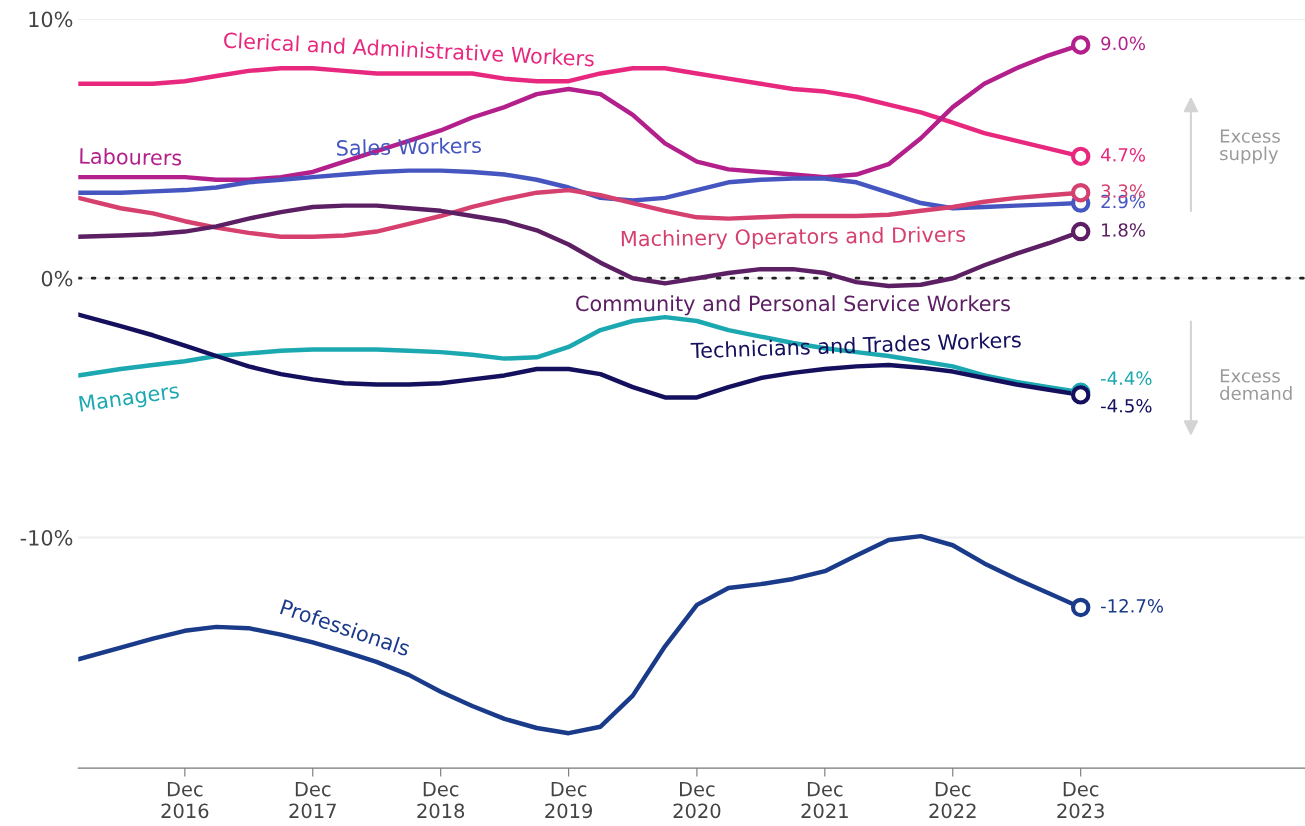  Describe the element at coordinates (697, 800) in the screenshot. I see `x-tick-label: Dec 2020` at that location.